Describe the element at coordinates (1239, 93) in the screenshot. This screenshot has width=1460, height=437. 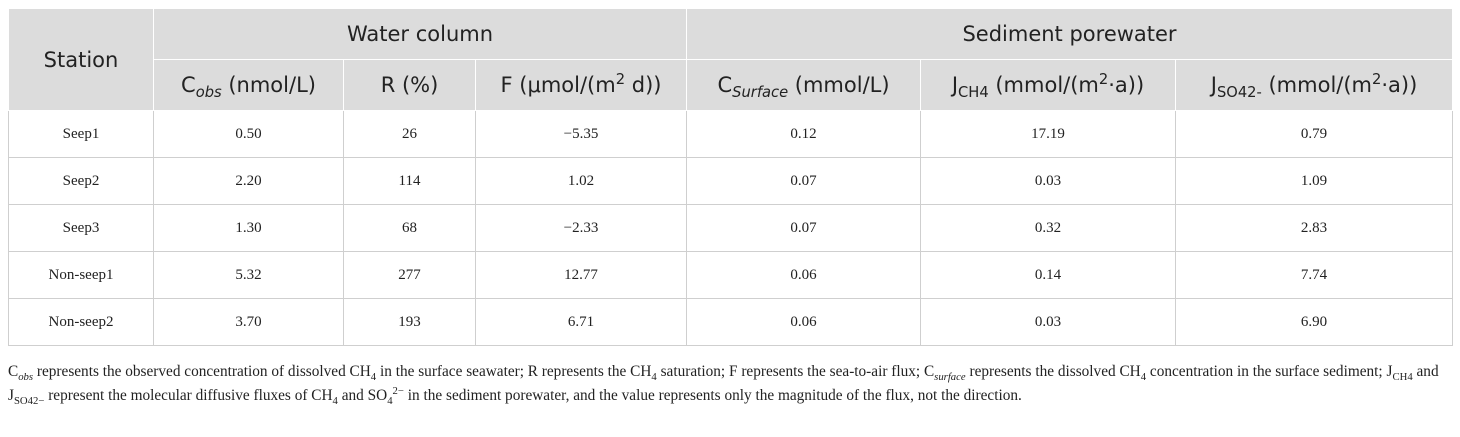
I see `subscript: SO42-` at that location.